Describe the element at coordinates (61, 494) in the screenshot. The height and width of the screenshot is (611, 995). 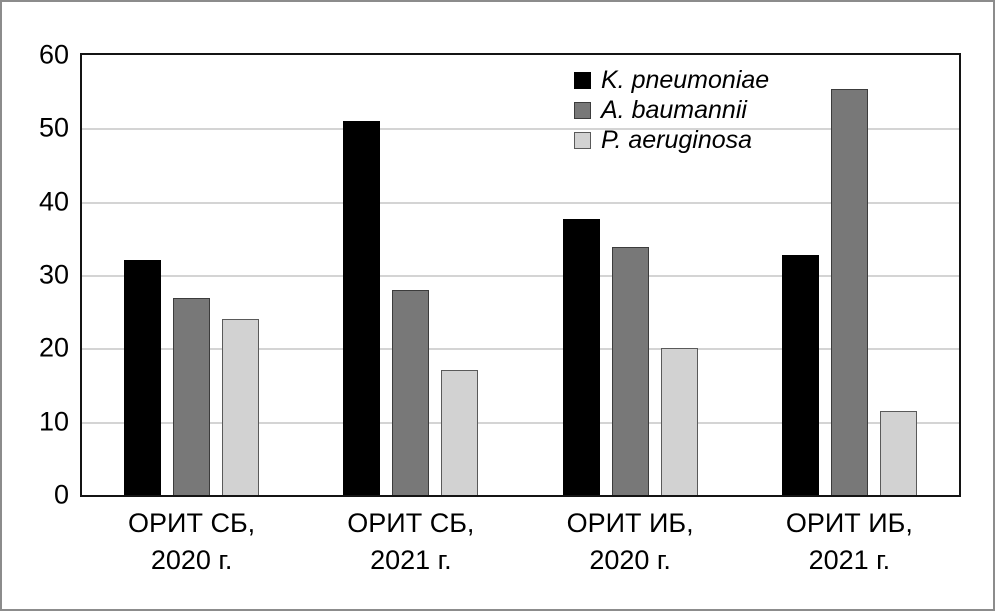
I see `y-tick-0: 0` at that location.